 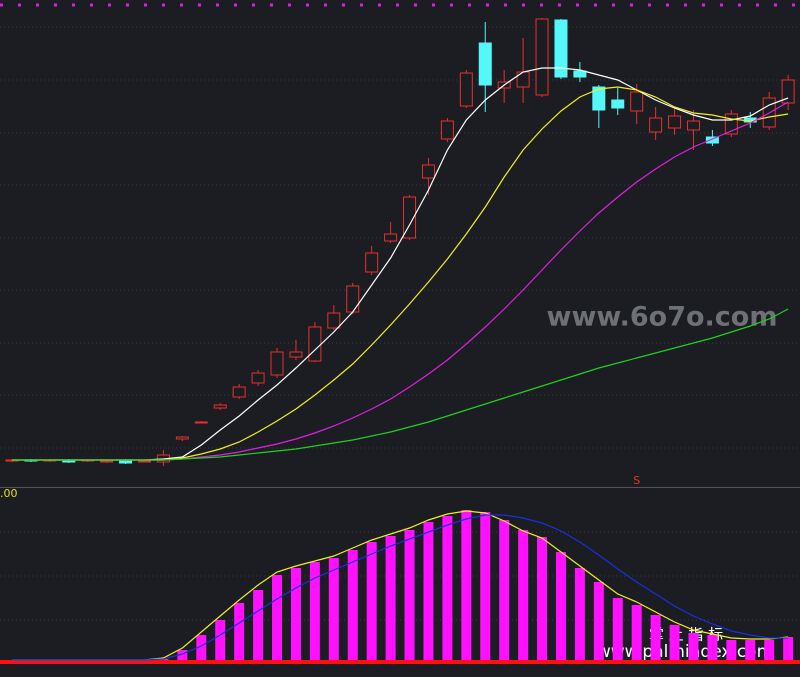 I want to click on watermark: 掌 上 指 标, so click(x=686, y=635).